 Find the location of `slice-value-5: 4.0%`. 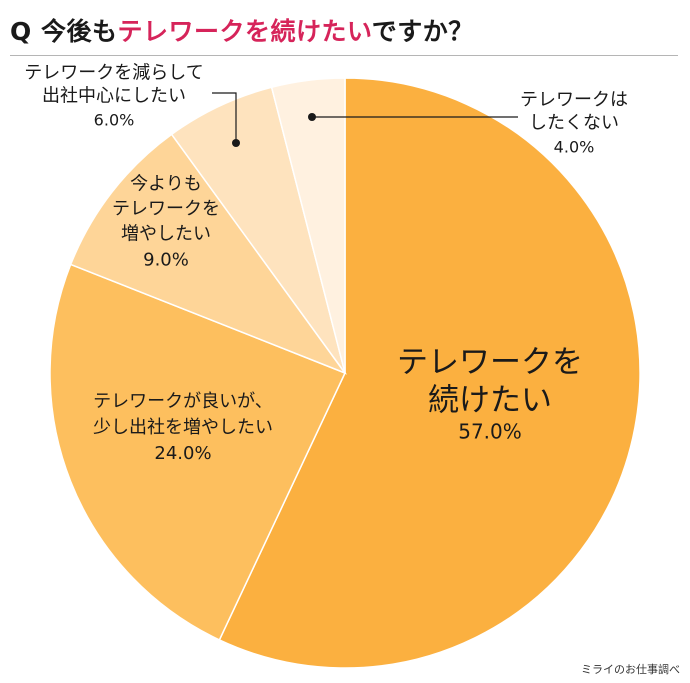

slice-value-5: 4.0% is located at coordinates (574, 146).